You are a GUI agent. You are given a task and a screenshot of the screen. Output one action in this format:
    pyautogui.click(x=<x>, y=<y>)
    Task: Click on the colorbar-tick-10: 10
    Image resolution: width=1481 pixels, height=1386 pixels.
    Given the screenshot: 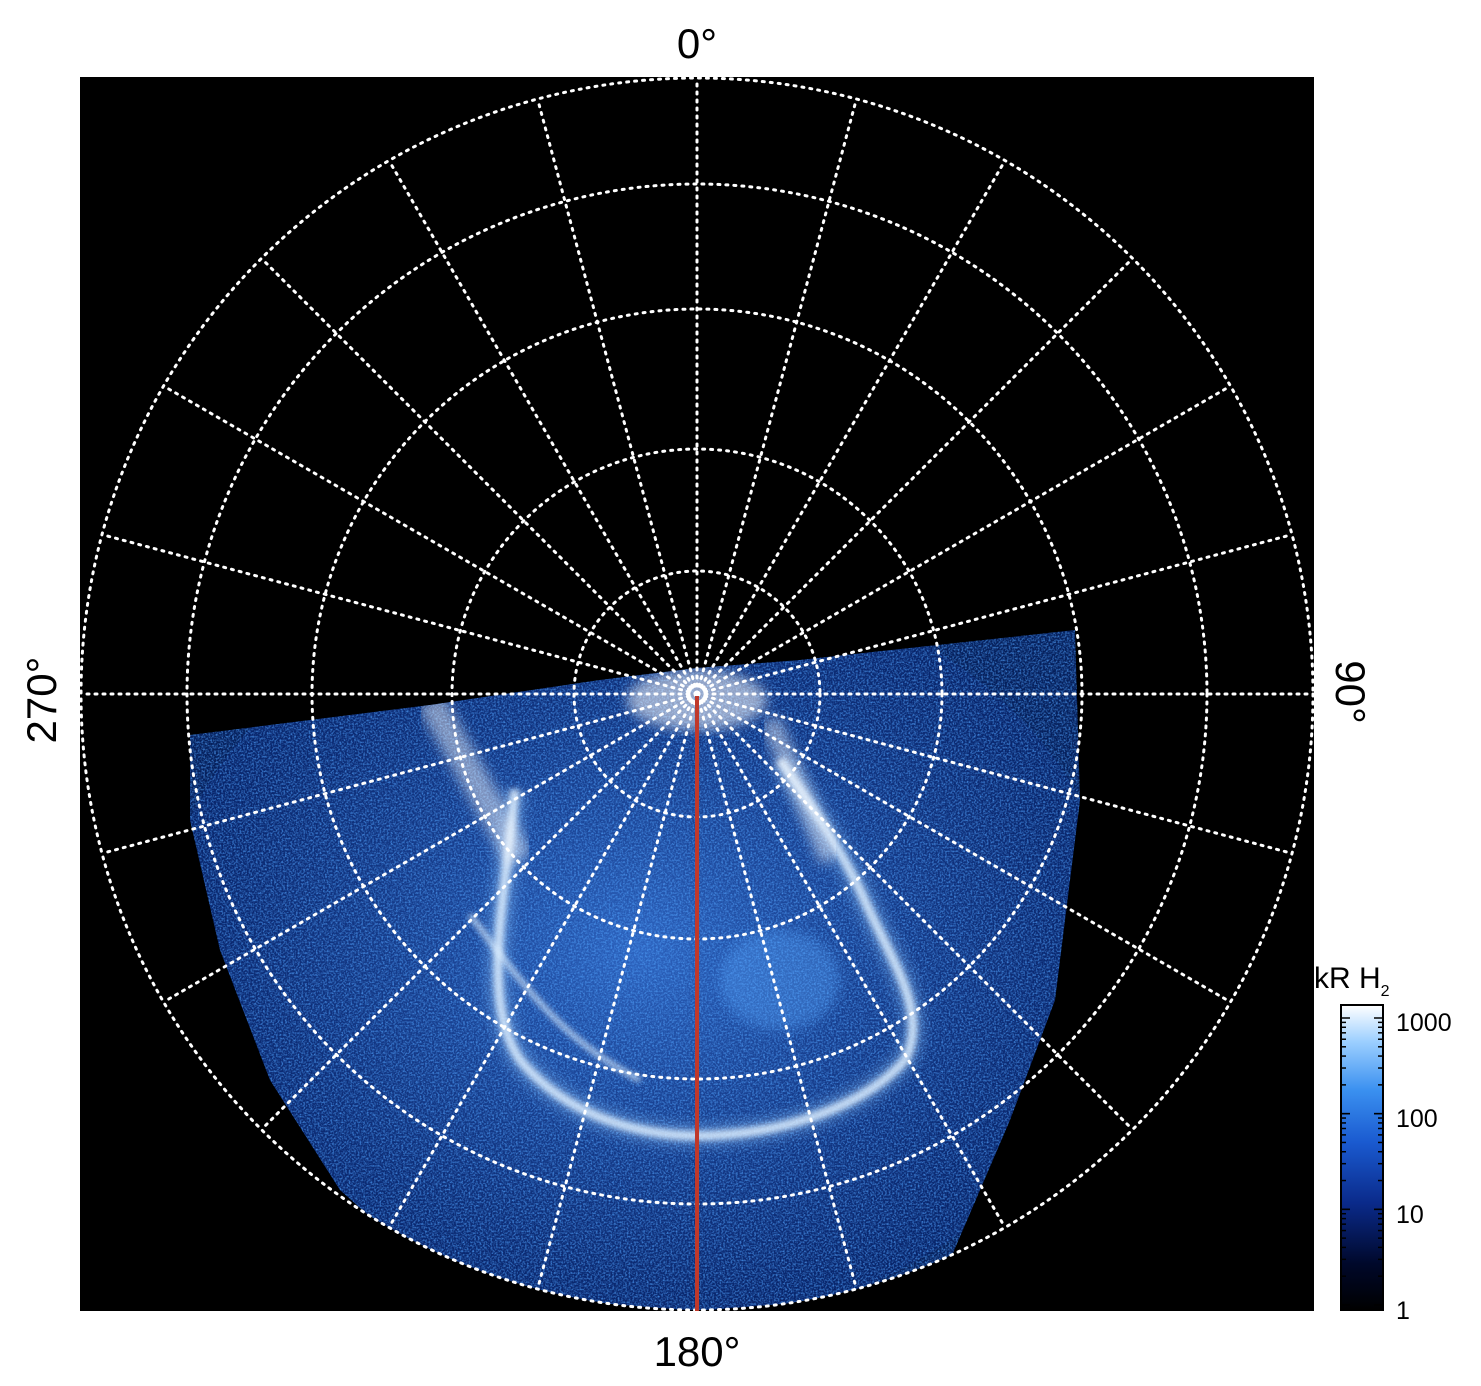 What is the action you would take?
    pyautogui.click(x=1410, y=1215)
    